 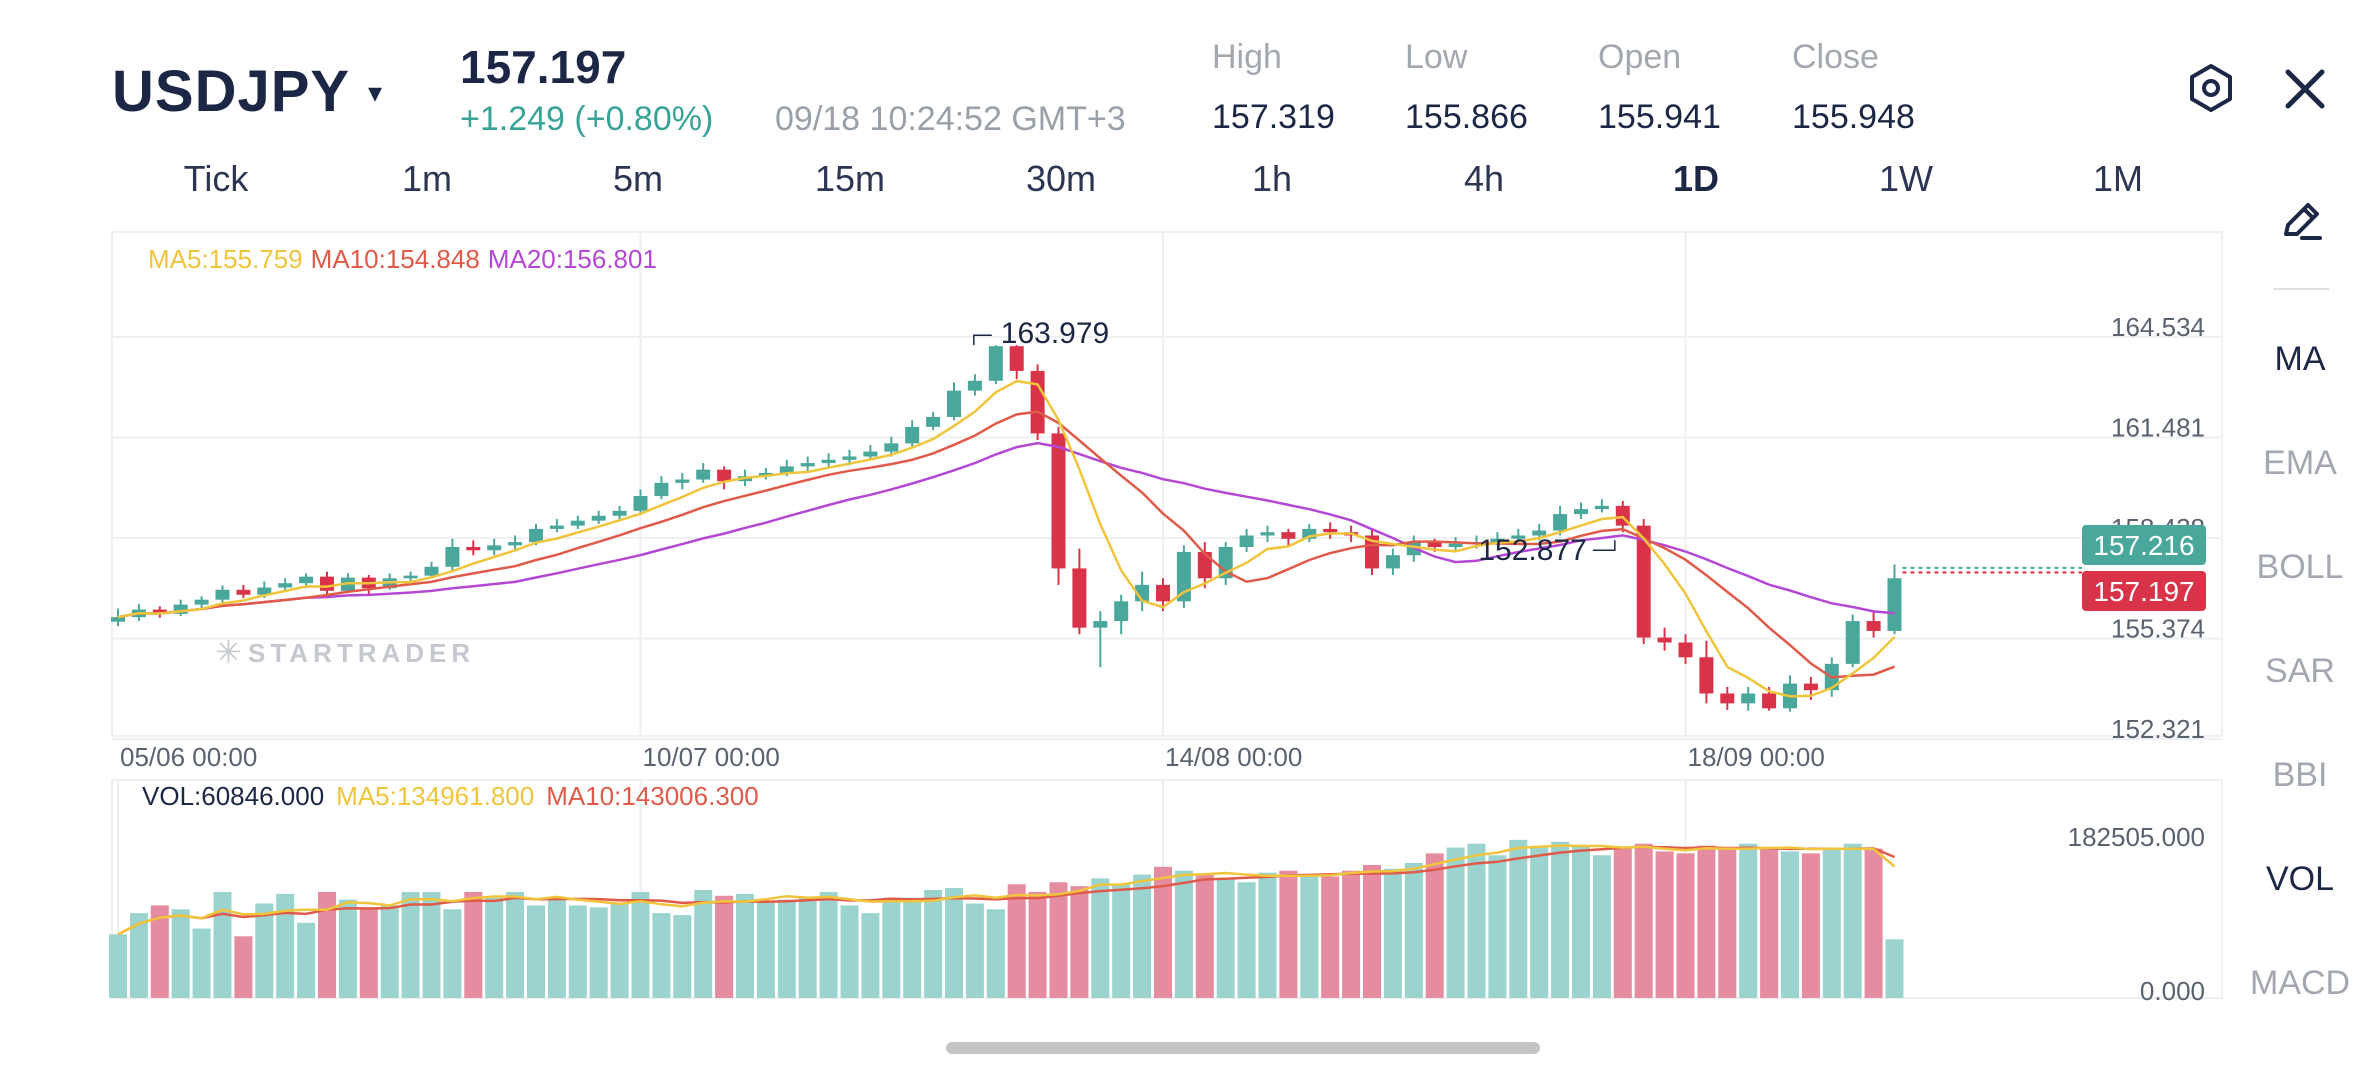 What do you see at coordinates (233, 796) in the screenshot?
I see `vol-legend-vol: VOL:60846.000` at bounding box center [233, 796].